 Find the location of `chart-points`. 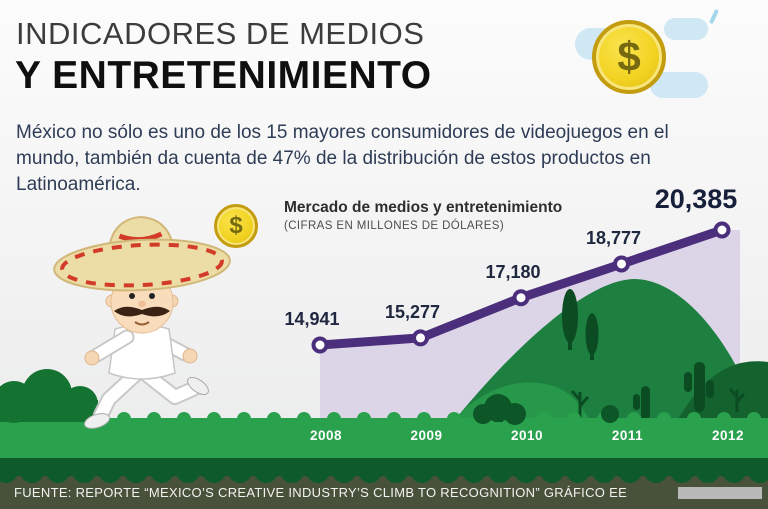

chart-points is located at coordinates (521, 287).